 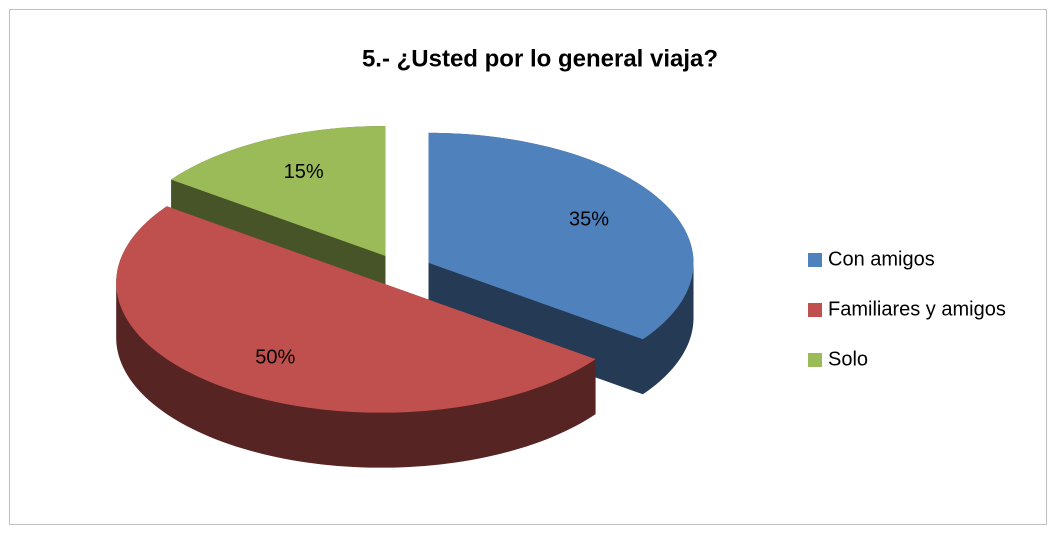 What do you see at coordinates (917, 309) in the screenshot?
I see `legend-label: Familiares y amigos` at bounding box center [917, 309].